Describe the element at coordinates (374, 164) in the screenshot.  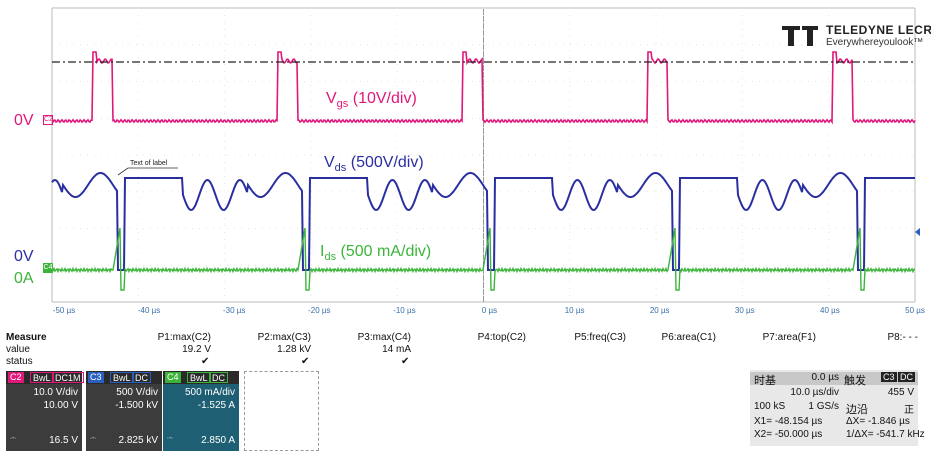
I see `vds-label: Vds (500V/div)` at that location.